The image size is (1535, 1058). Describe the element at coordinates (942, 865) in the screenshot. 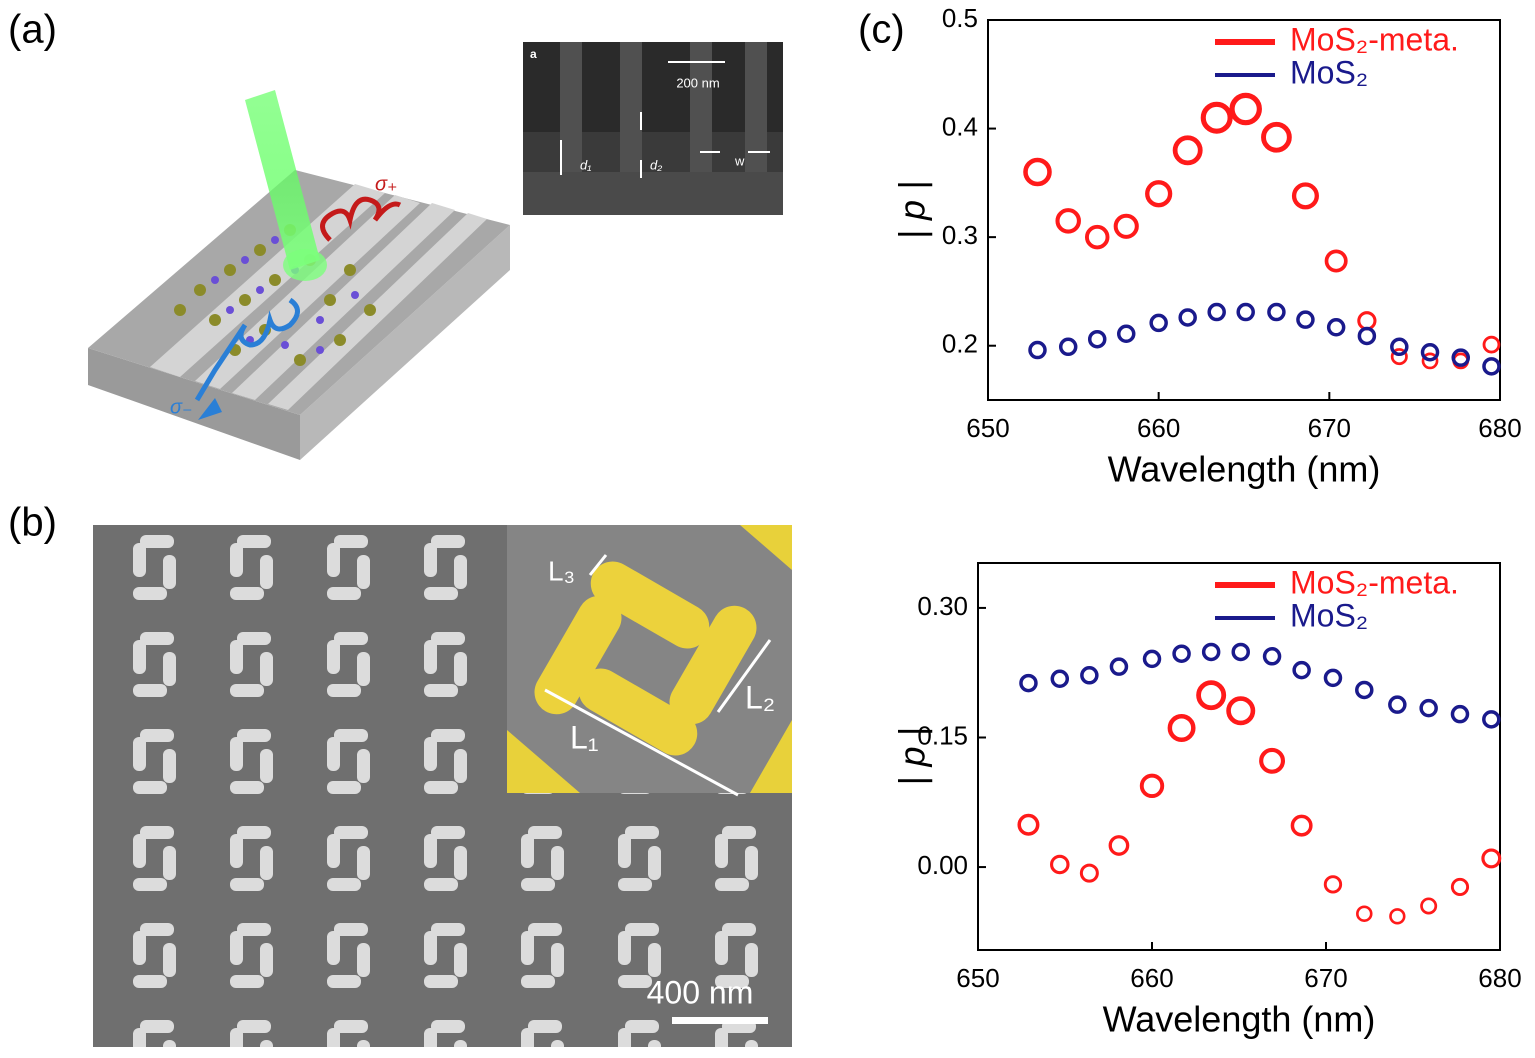

I see `y-tick-label: 0.00` at that location.